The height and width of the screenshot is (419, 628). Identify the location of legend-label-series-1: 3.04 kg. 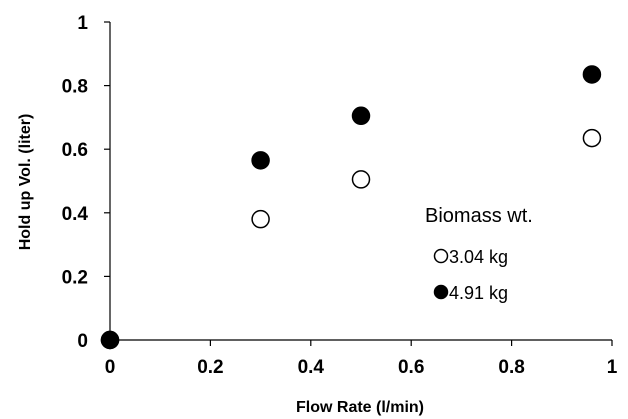
(478, 257).